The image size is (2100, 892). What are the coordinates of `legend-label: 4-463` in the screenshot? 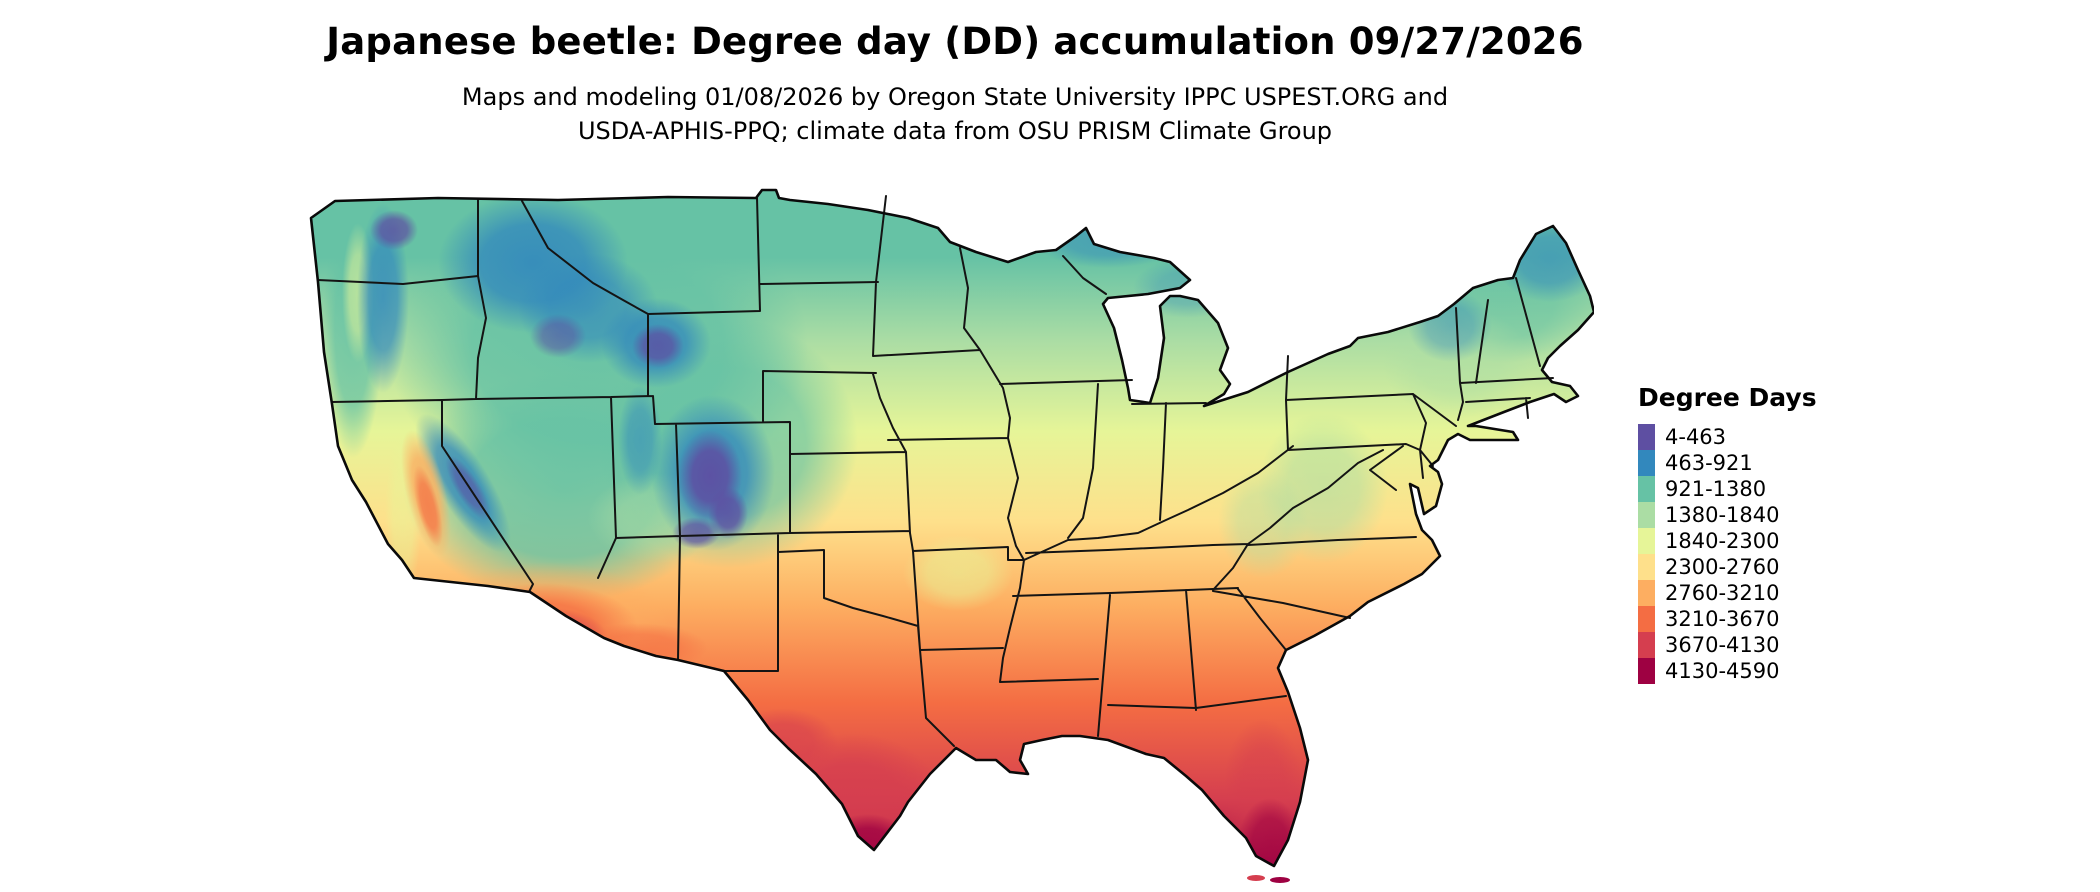 It's located at (1696, 437).